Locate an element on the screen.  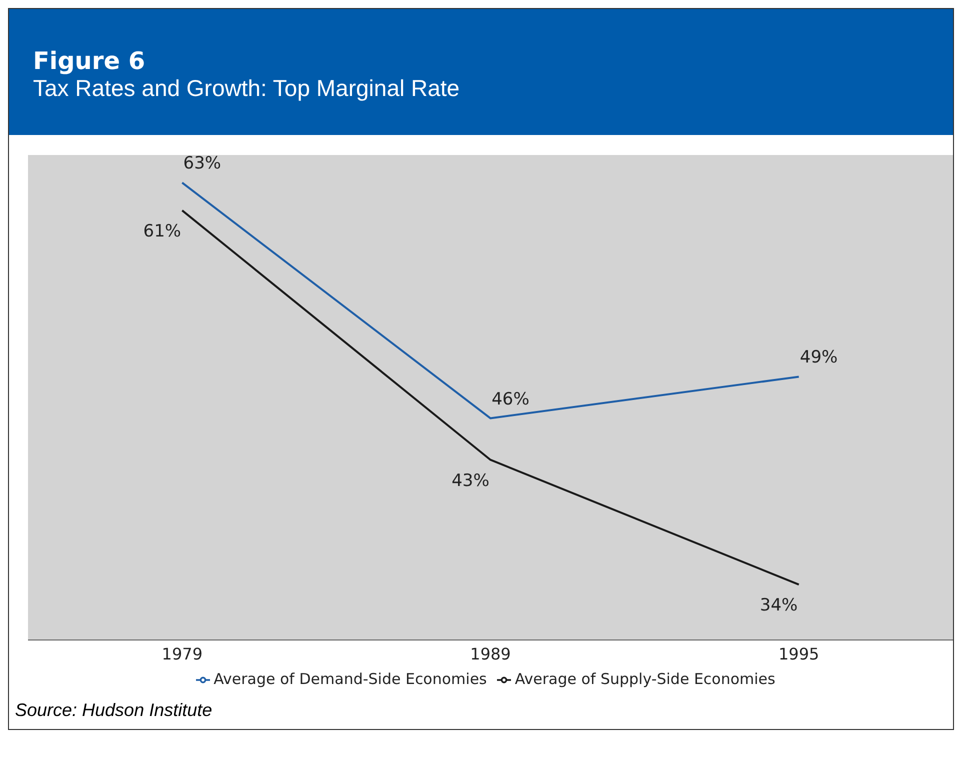
data-label: 49% is located at coordinates (819, 358).